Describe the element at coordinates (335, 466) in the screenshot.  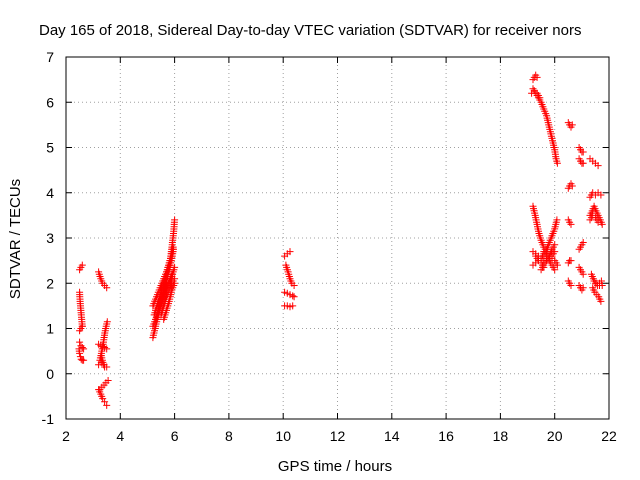
I see `x-axis-label: GPS time / hours` at that location.